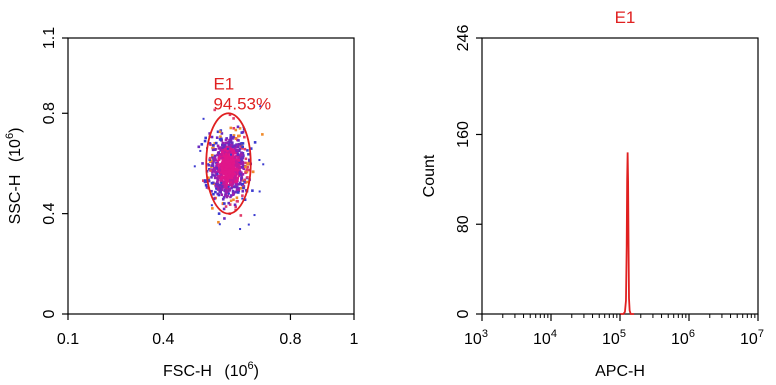  I want to click on scatter-y-unit-exponent: 6, so click(10, 136).